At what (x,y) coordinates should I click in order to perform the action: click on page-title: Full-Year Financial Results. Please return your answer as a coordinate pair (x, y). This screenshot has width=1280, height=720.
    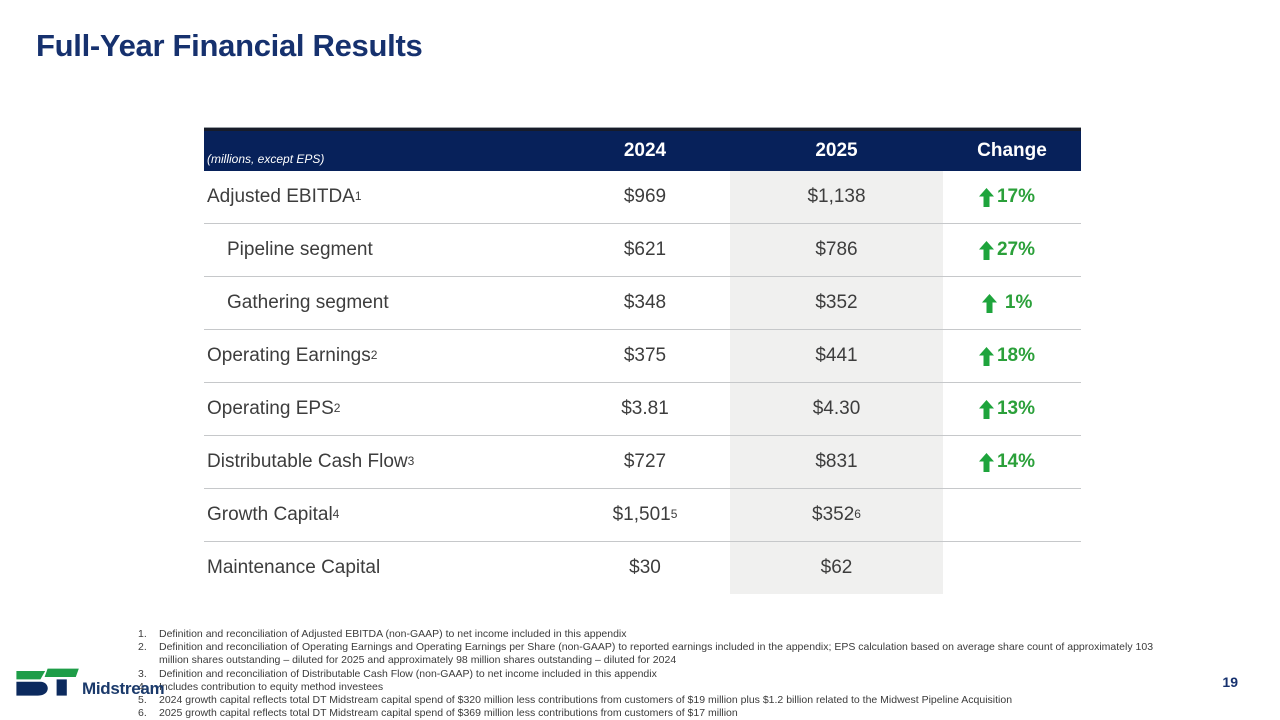
    Looking at the image, I should click on (229, 45).